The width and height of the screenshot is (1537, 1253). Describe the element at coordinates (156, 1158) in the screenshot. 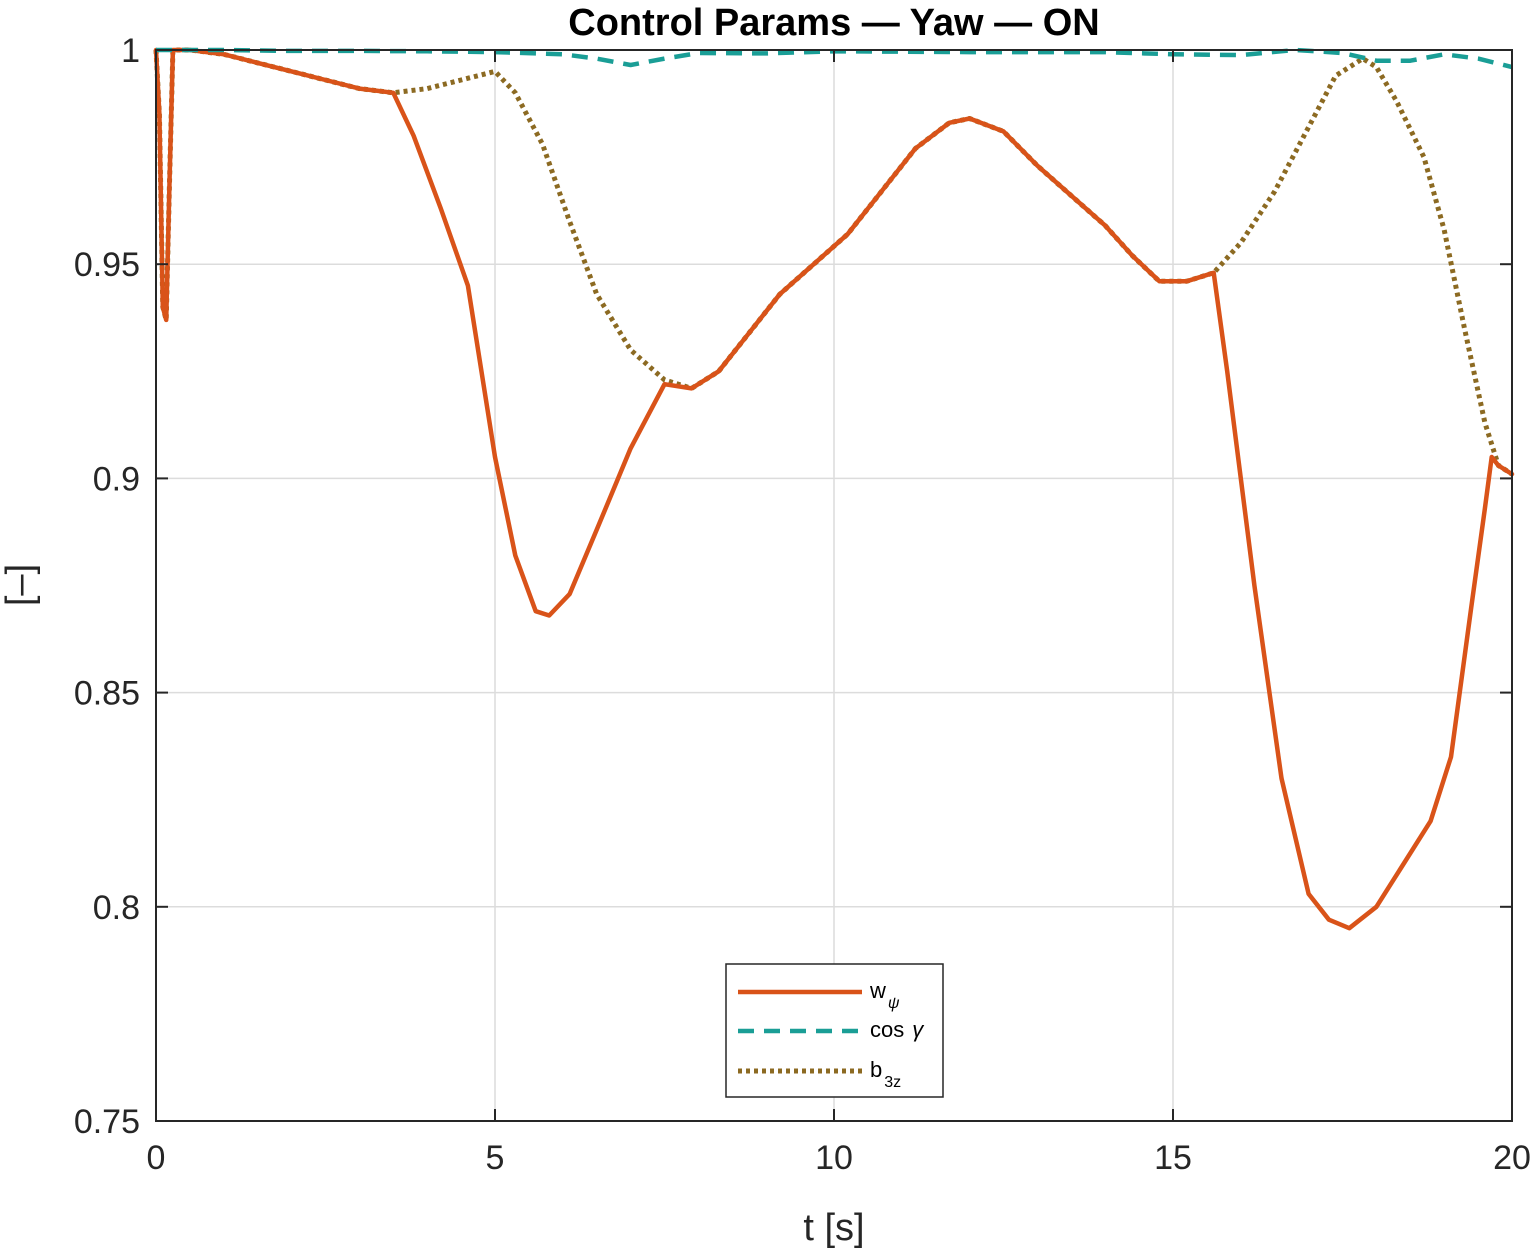

I see `x-tick-label: 0` at that location.